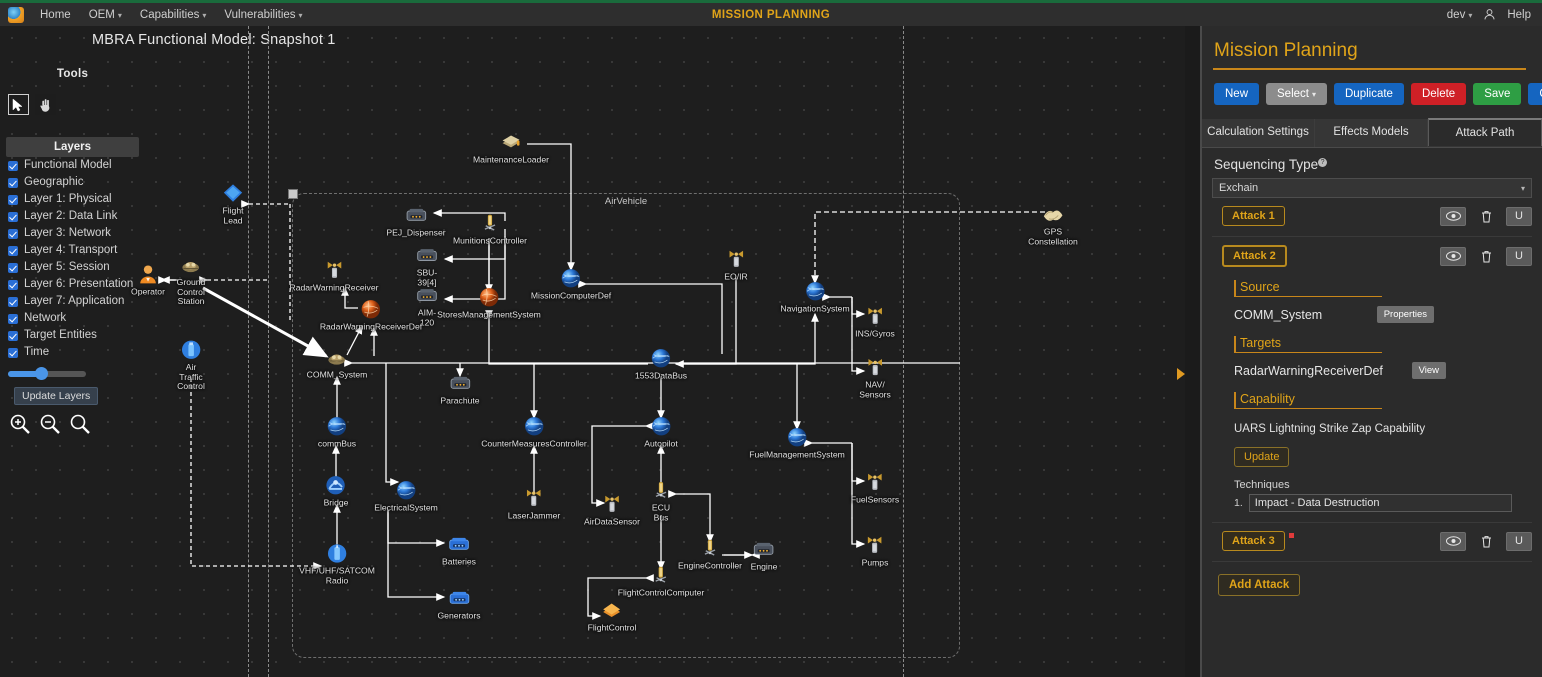 The width and height of the screenshot is (1542, 677). What do you see at coordinates (427, 266) in the screenshot?
I see `node-sbu39: SBU- 39[4]` at bounding box center [427, 266].